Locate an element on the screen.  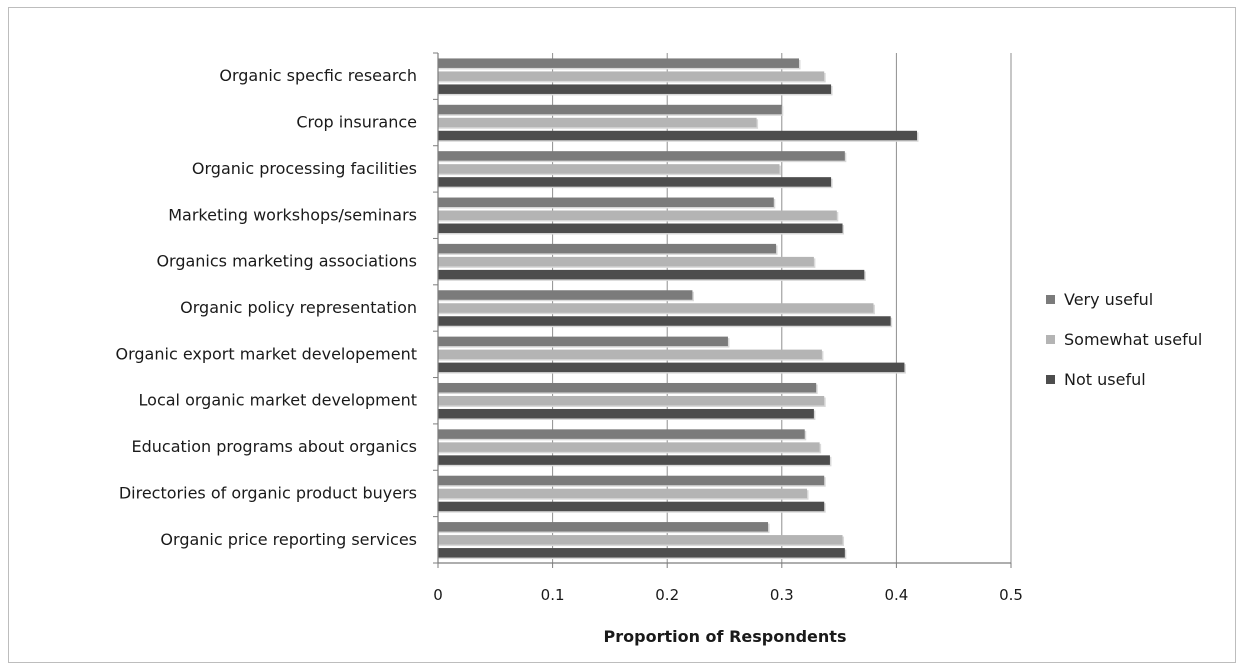
x-axis-title: Proportion of Respondents is located at coordinates (725, 636).